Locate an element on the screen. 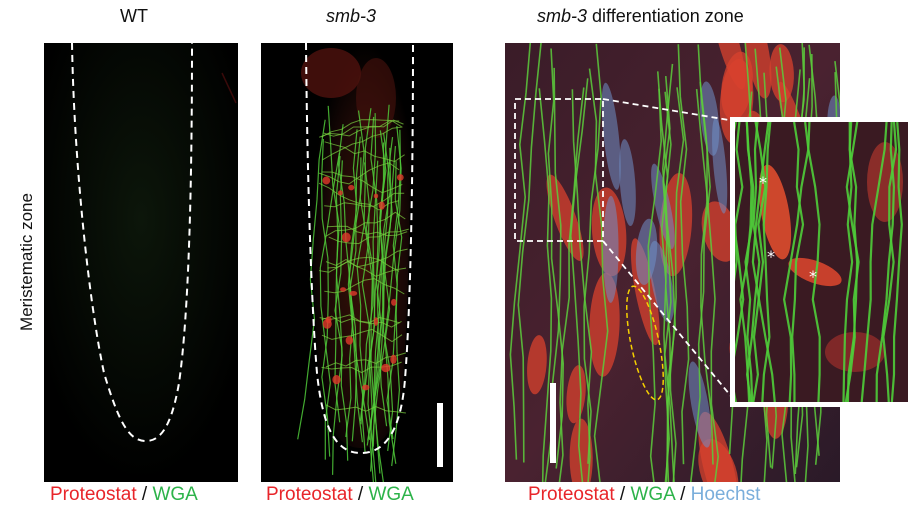 The height and width of the screenshot is (513, 920). asterisk-1: * is located at coordinates (763, 182).